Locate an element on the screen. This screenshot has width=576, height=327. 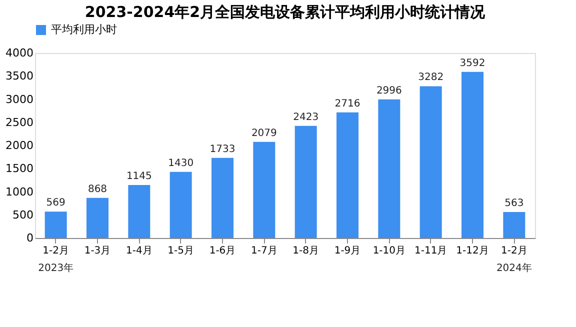
chart-title: 2023-2024年2月全国发电设备累计平均利用小时统计情况 is located at coordinates (285, 12).